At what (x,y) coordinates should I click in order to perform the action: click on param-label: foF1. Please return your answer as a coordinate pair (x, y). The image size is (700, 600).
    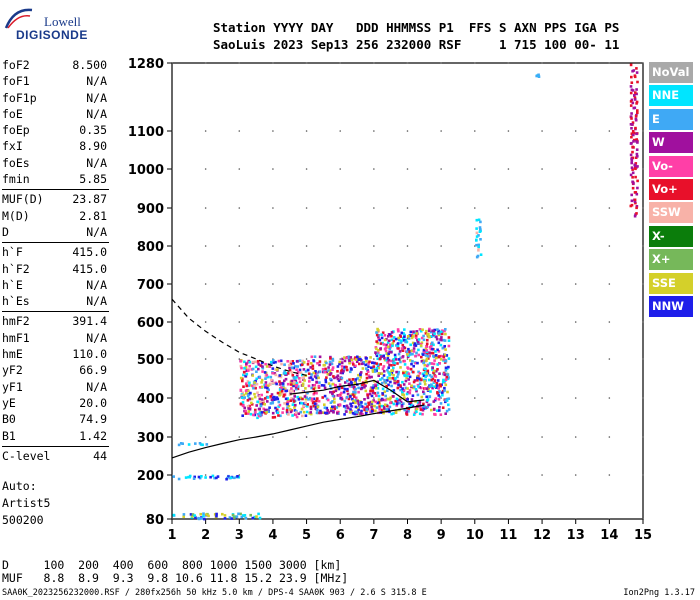
    Looking at the image, I should click on (16, 81).